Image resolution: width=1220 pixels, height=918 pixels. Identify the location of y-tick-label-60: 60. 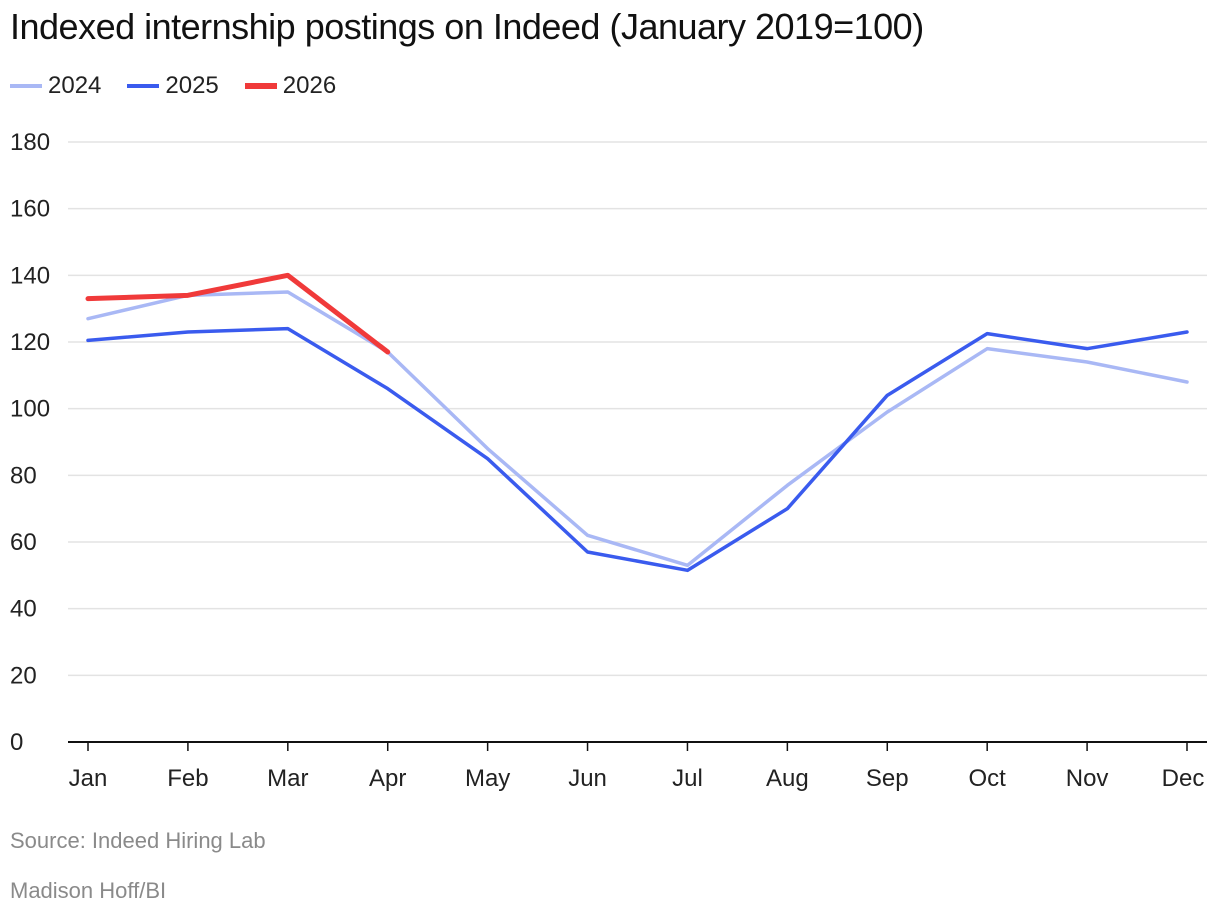
(23, 542).